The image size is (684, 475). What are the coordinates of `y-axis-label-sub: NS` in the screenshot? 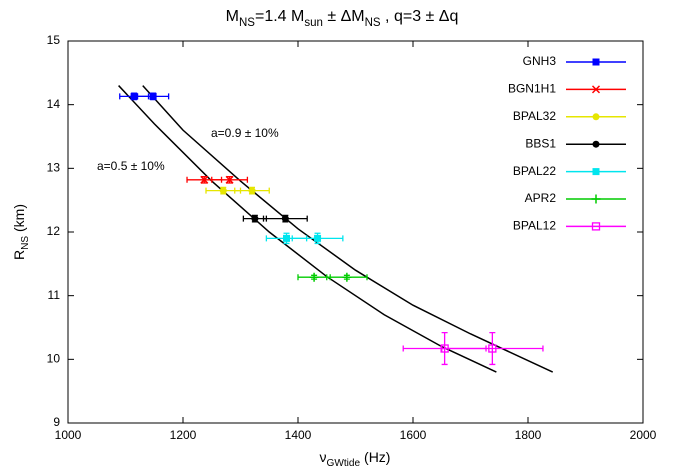 It's located at (25, 243).